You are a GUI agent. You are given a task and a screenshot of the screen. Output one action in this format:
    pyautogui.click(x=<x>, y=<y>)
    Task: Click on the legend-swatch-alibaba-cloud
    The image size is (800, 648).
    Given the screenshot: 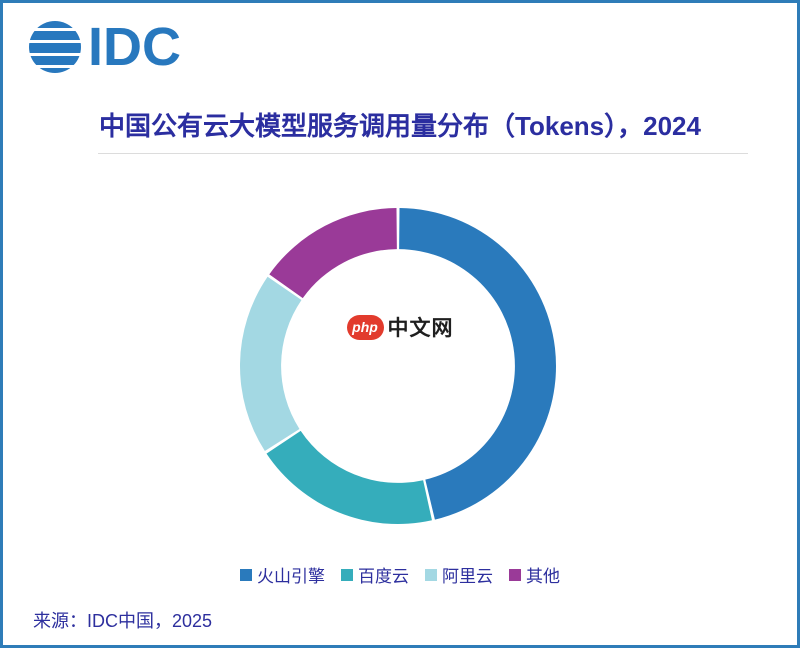 What is the action you would take?
    pyautogui.click(x=431, y=574)
    